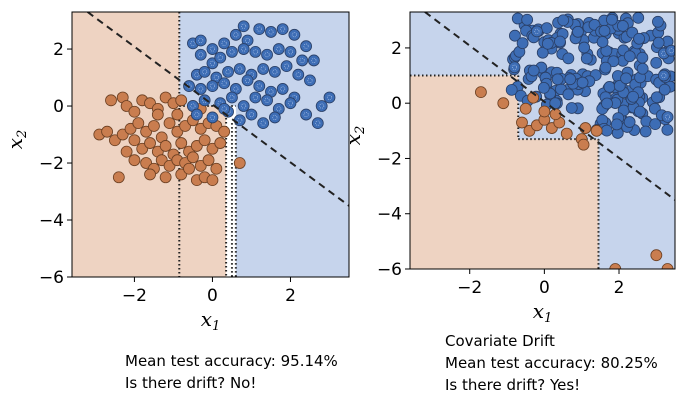 The width and height of the screenshot is (689, 409). Describe the element at coordinates (211, 320) in the screenshot. I see `x-axis-label: x1` at that location.